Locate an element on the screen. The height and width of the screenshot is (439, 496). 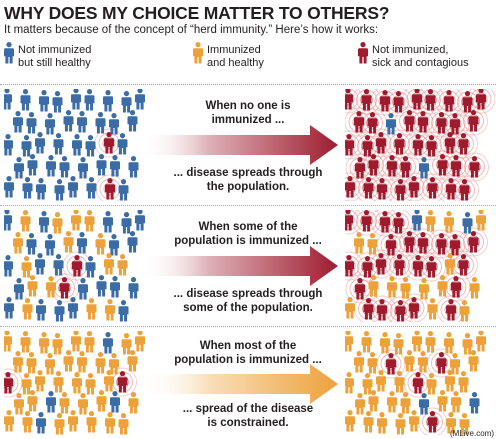
legend-item-sick-contagious: Not immunized, sick and contagious is located at coordinates (425, 57).